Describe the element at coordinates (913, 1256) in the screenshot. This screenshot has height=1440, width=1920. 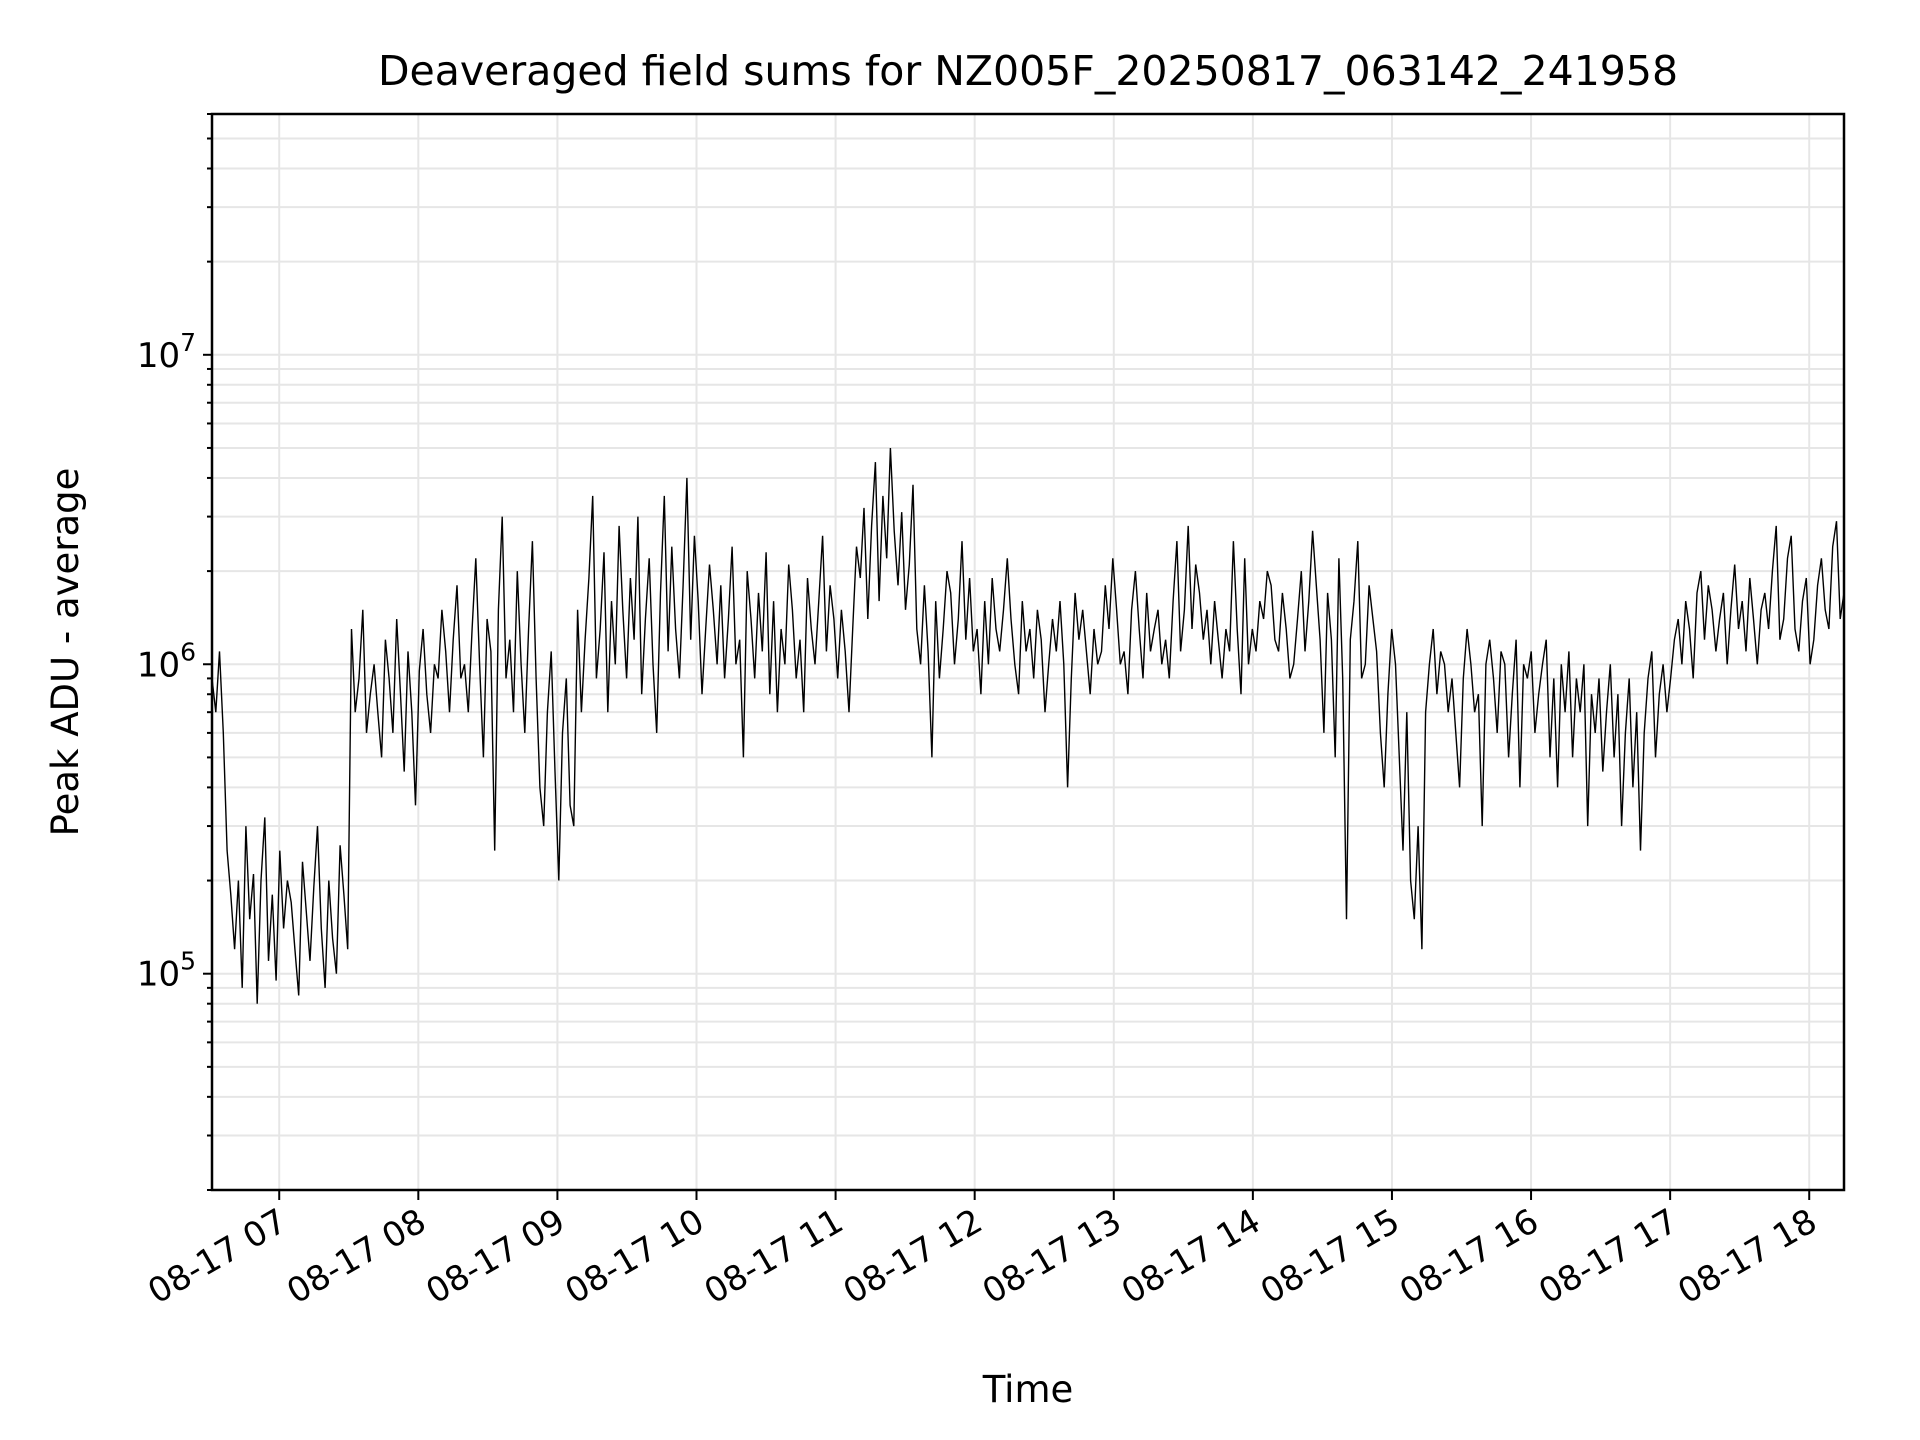
I see `x-tick-label: 08-17 12` at that location.